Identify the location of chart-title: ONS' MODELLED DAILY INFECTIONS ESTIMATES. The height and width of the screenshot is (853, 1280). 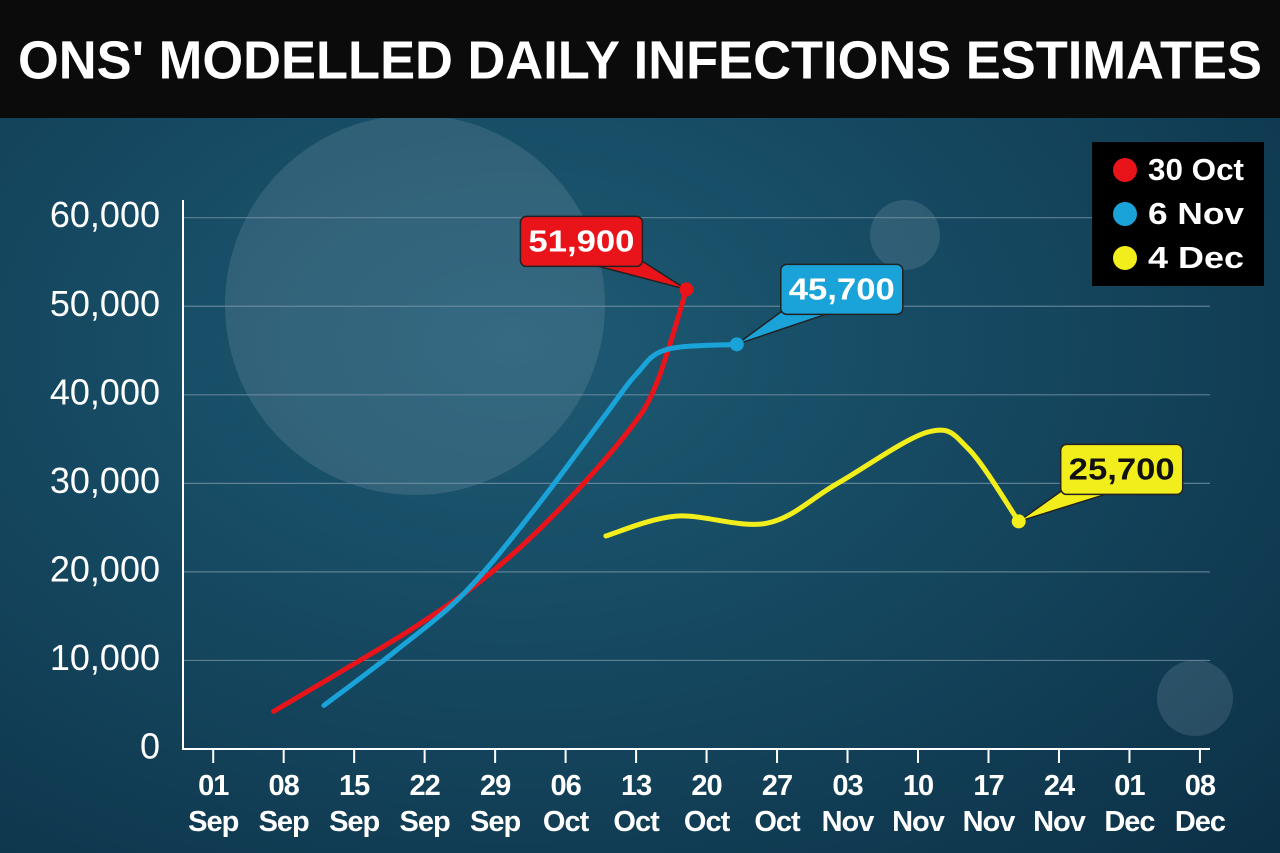
(640, 60).